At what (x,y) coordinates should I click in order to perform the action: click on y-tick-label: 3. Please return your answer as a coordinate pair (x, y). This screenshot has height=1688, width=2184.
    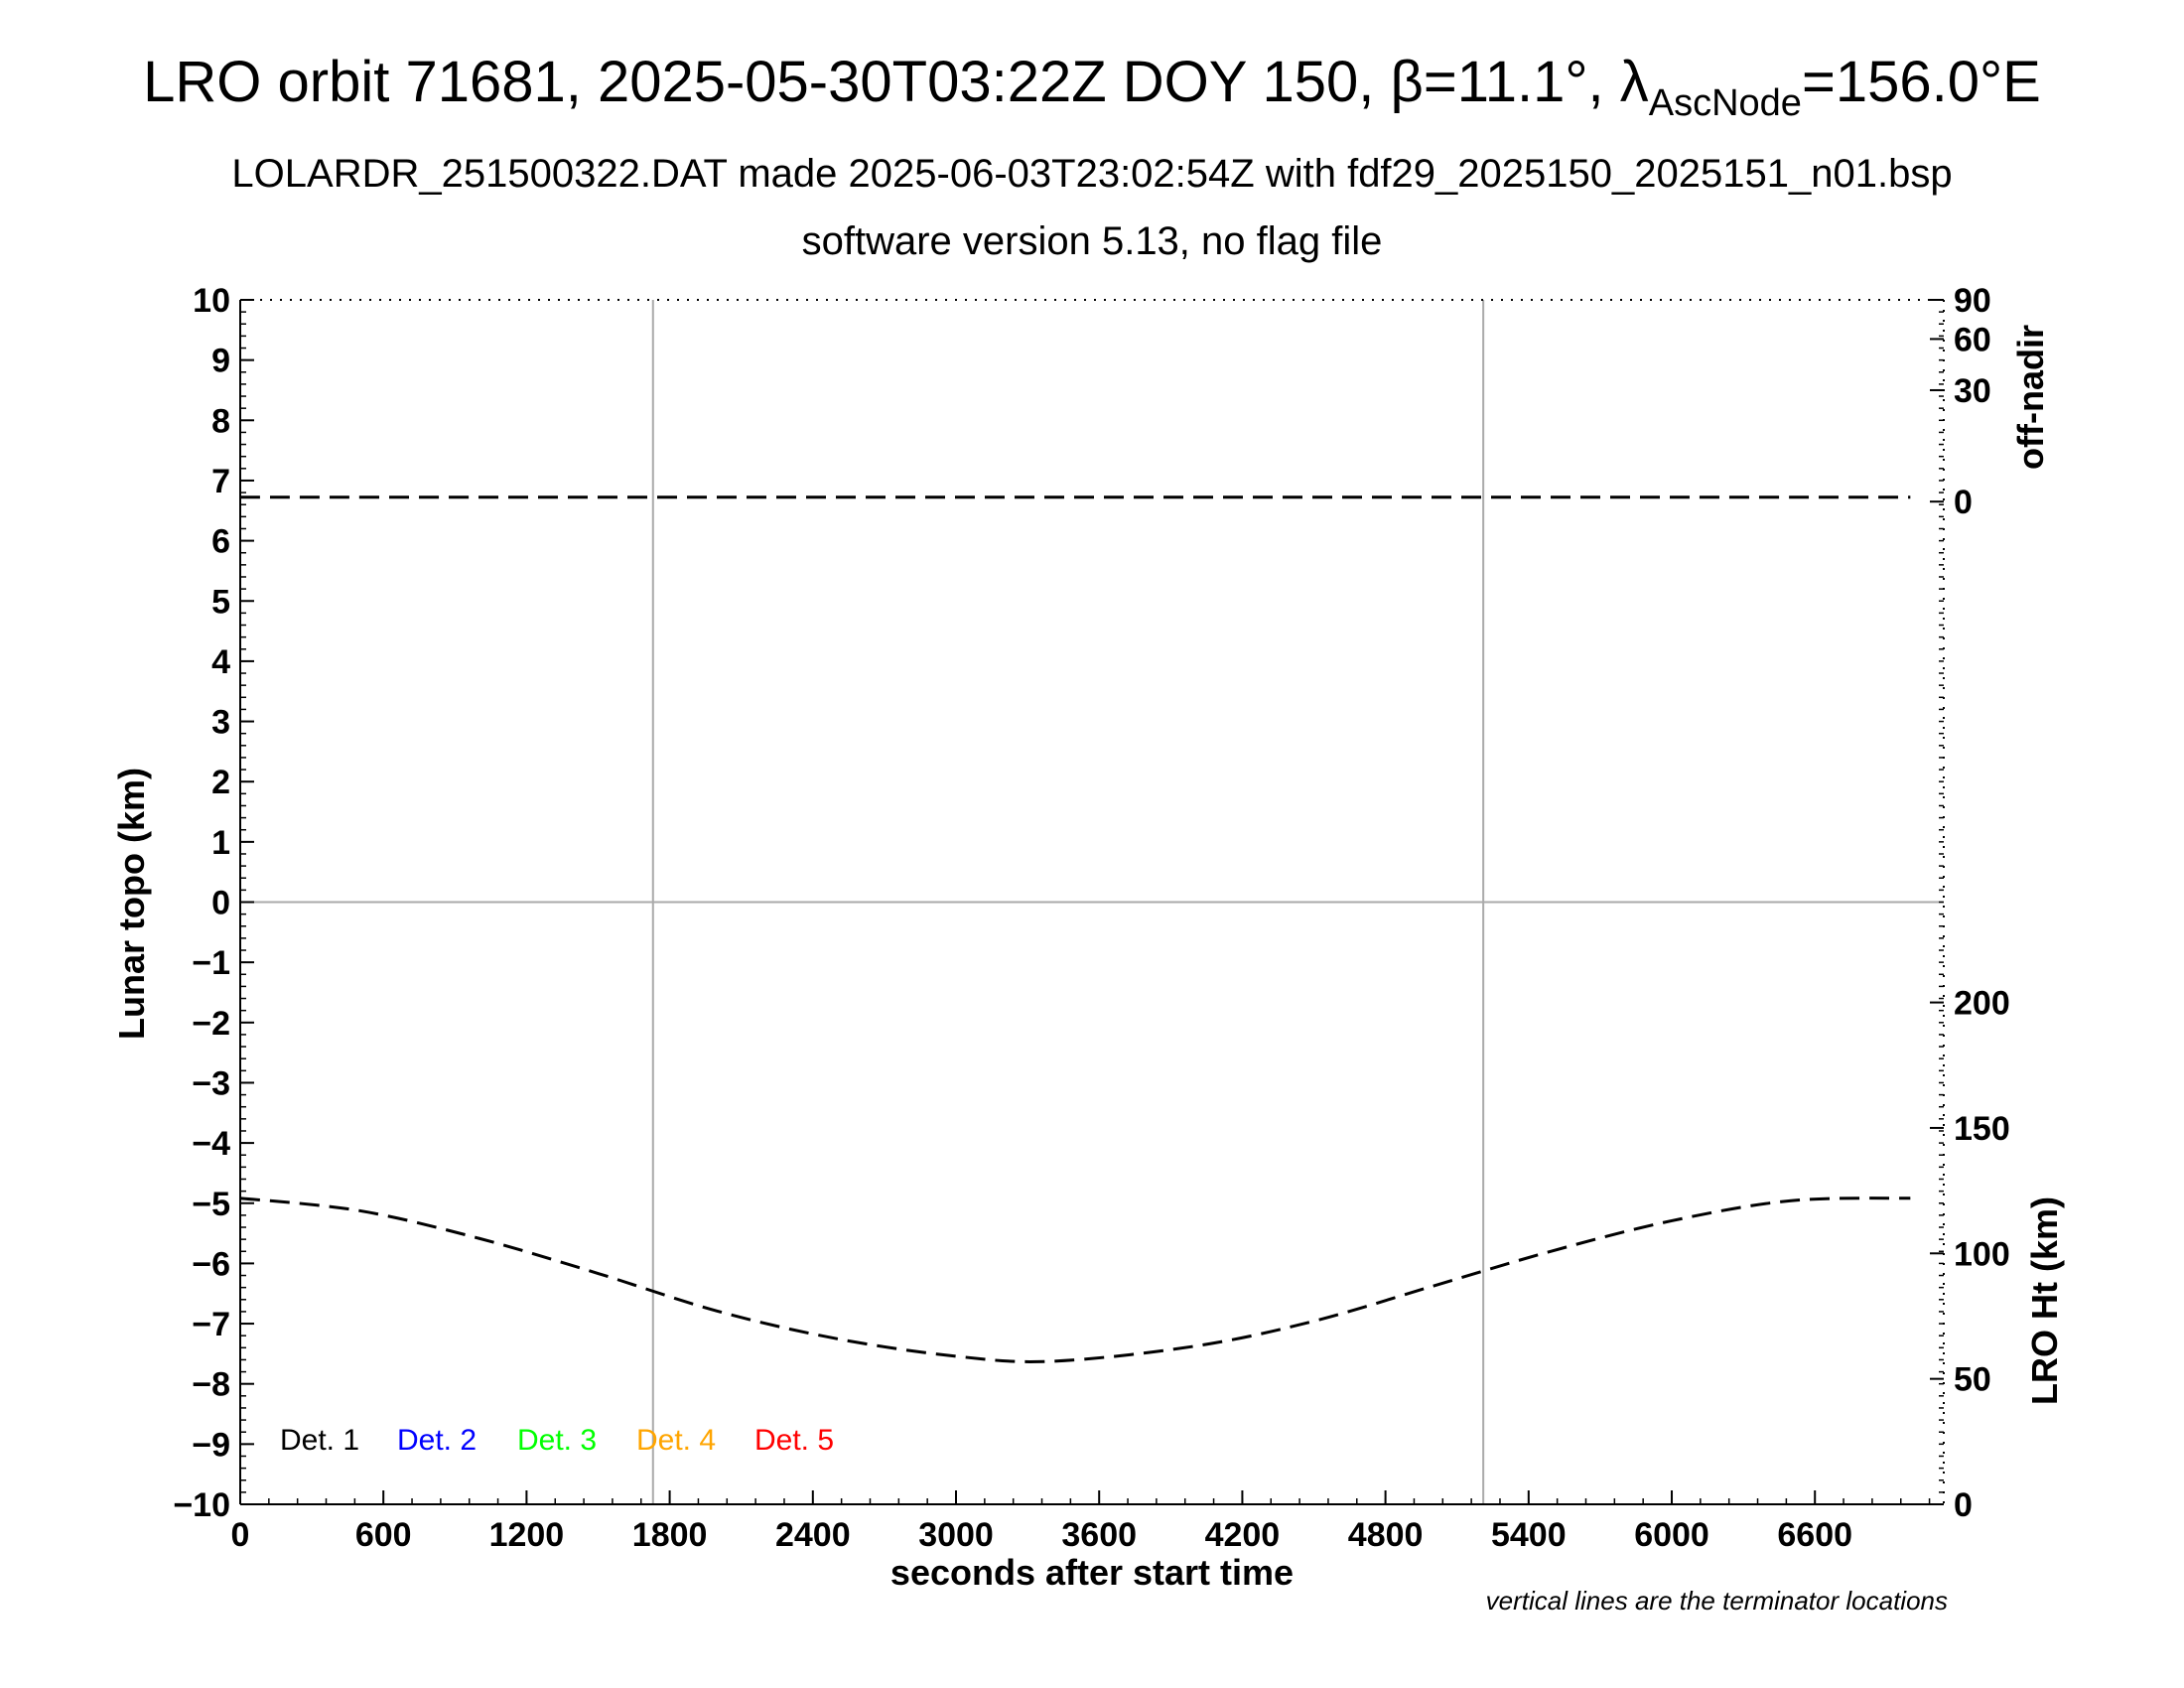
    Looking at the image, I should click on (220, 723).